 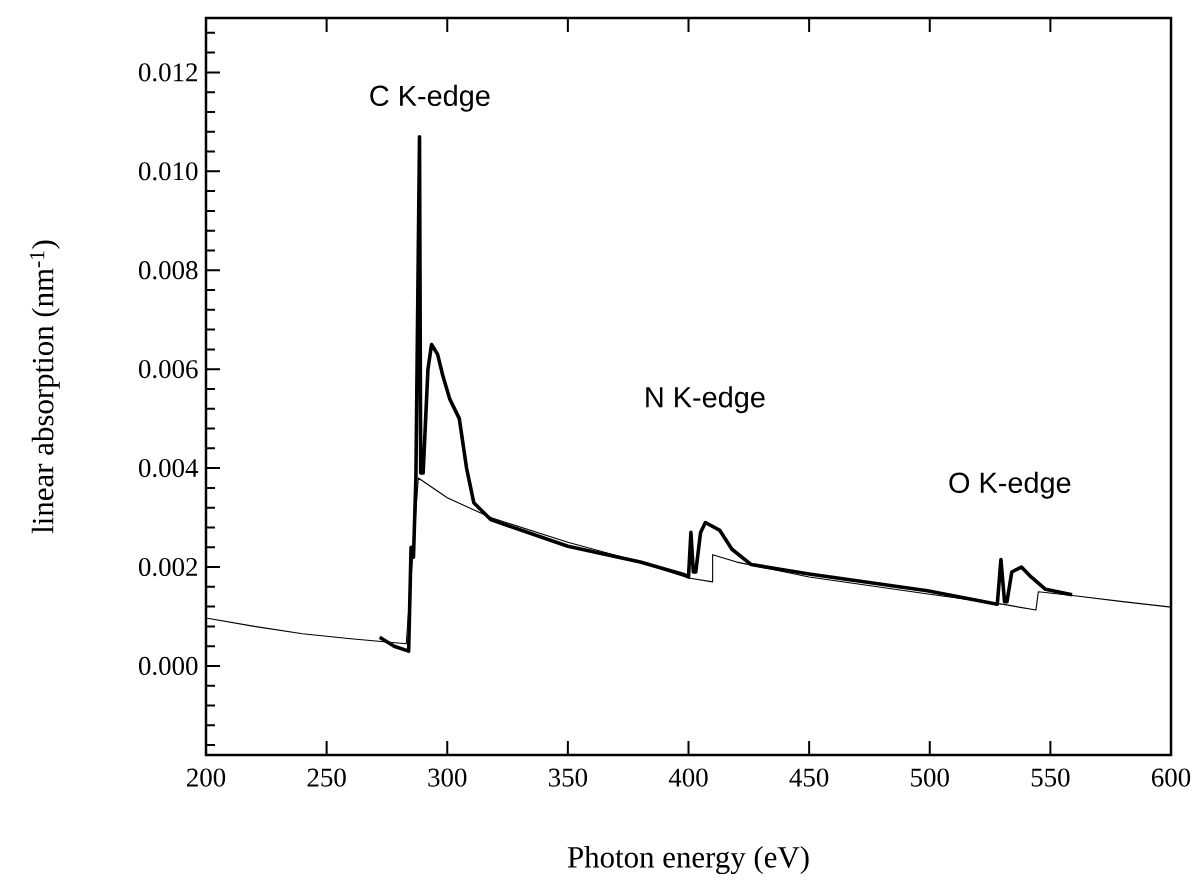 I want to click on x-axis-title: Photon energy (eV), so click(x=688, y=860).